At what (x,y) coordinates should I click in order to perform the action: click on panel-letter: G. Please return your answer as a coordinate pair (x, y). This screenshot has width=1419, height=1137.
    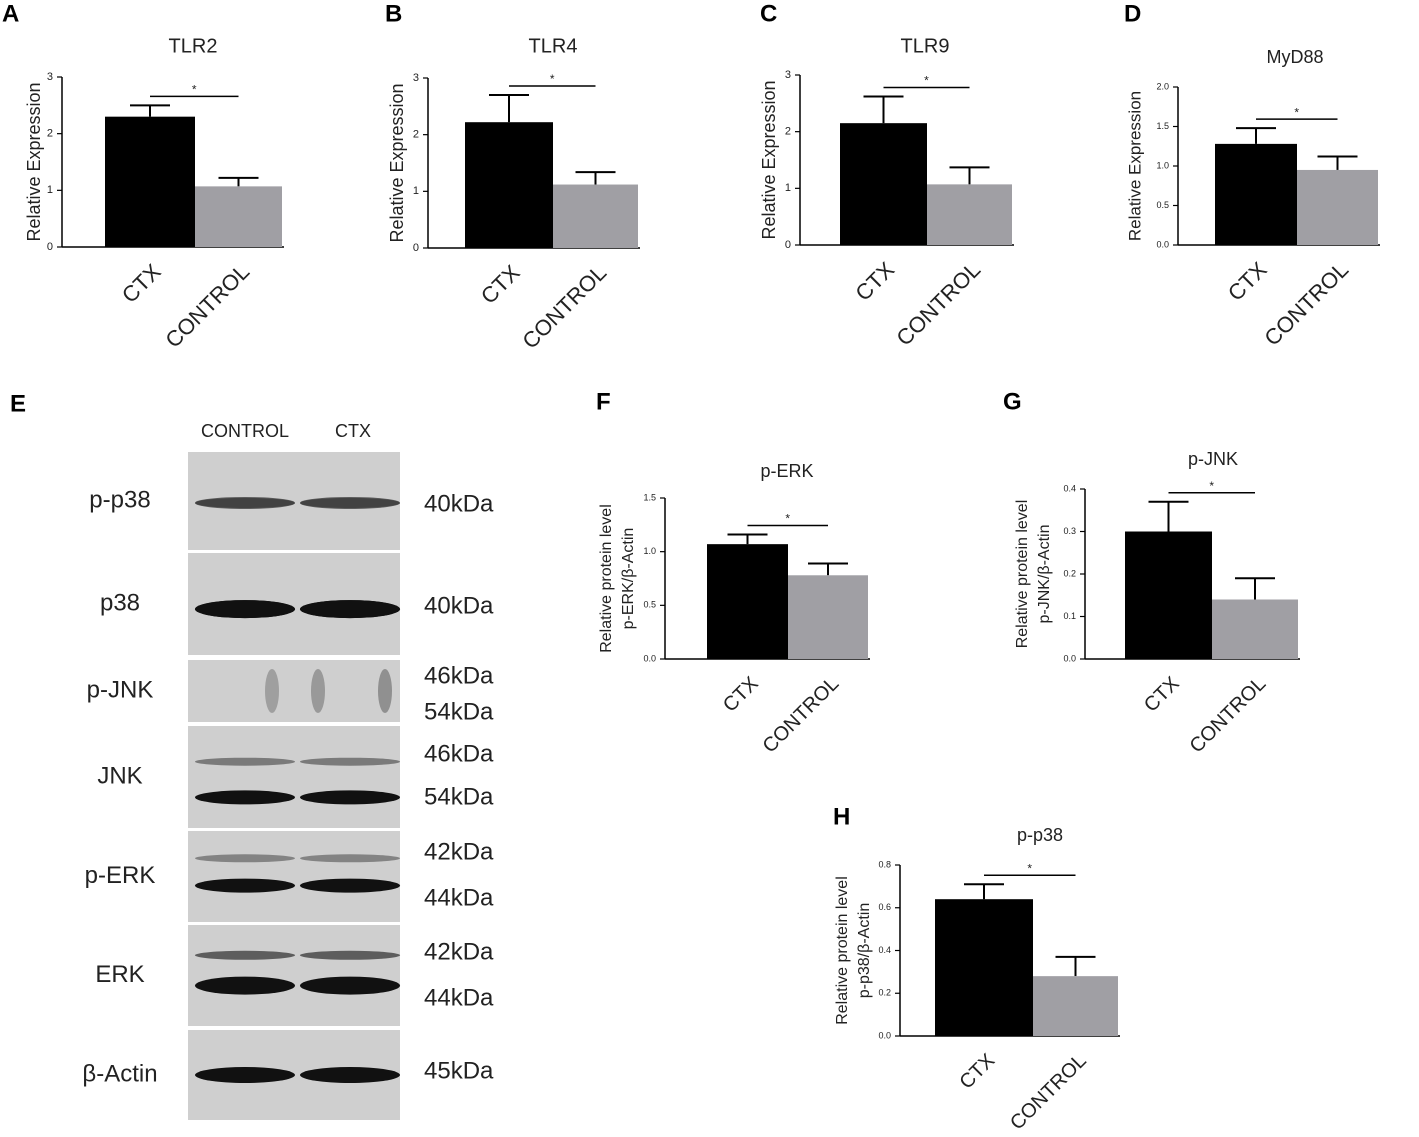
    Looking at the image, I should click on (1012, 401).